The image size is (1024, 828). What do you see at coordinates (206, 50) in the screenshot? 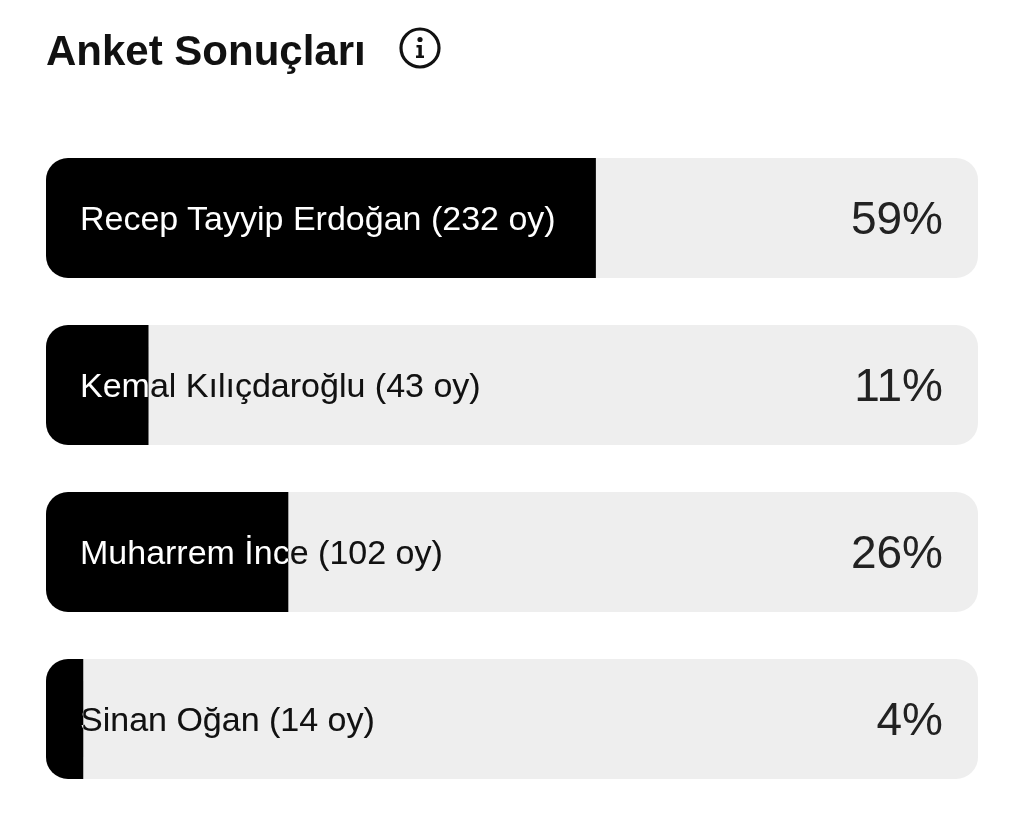
I see `chart-title: Anket Sonuçları` at bounding box center [206, 50].